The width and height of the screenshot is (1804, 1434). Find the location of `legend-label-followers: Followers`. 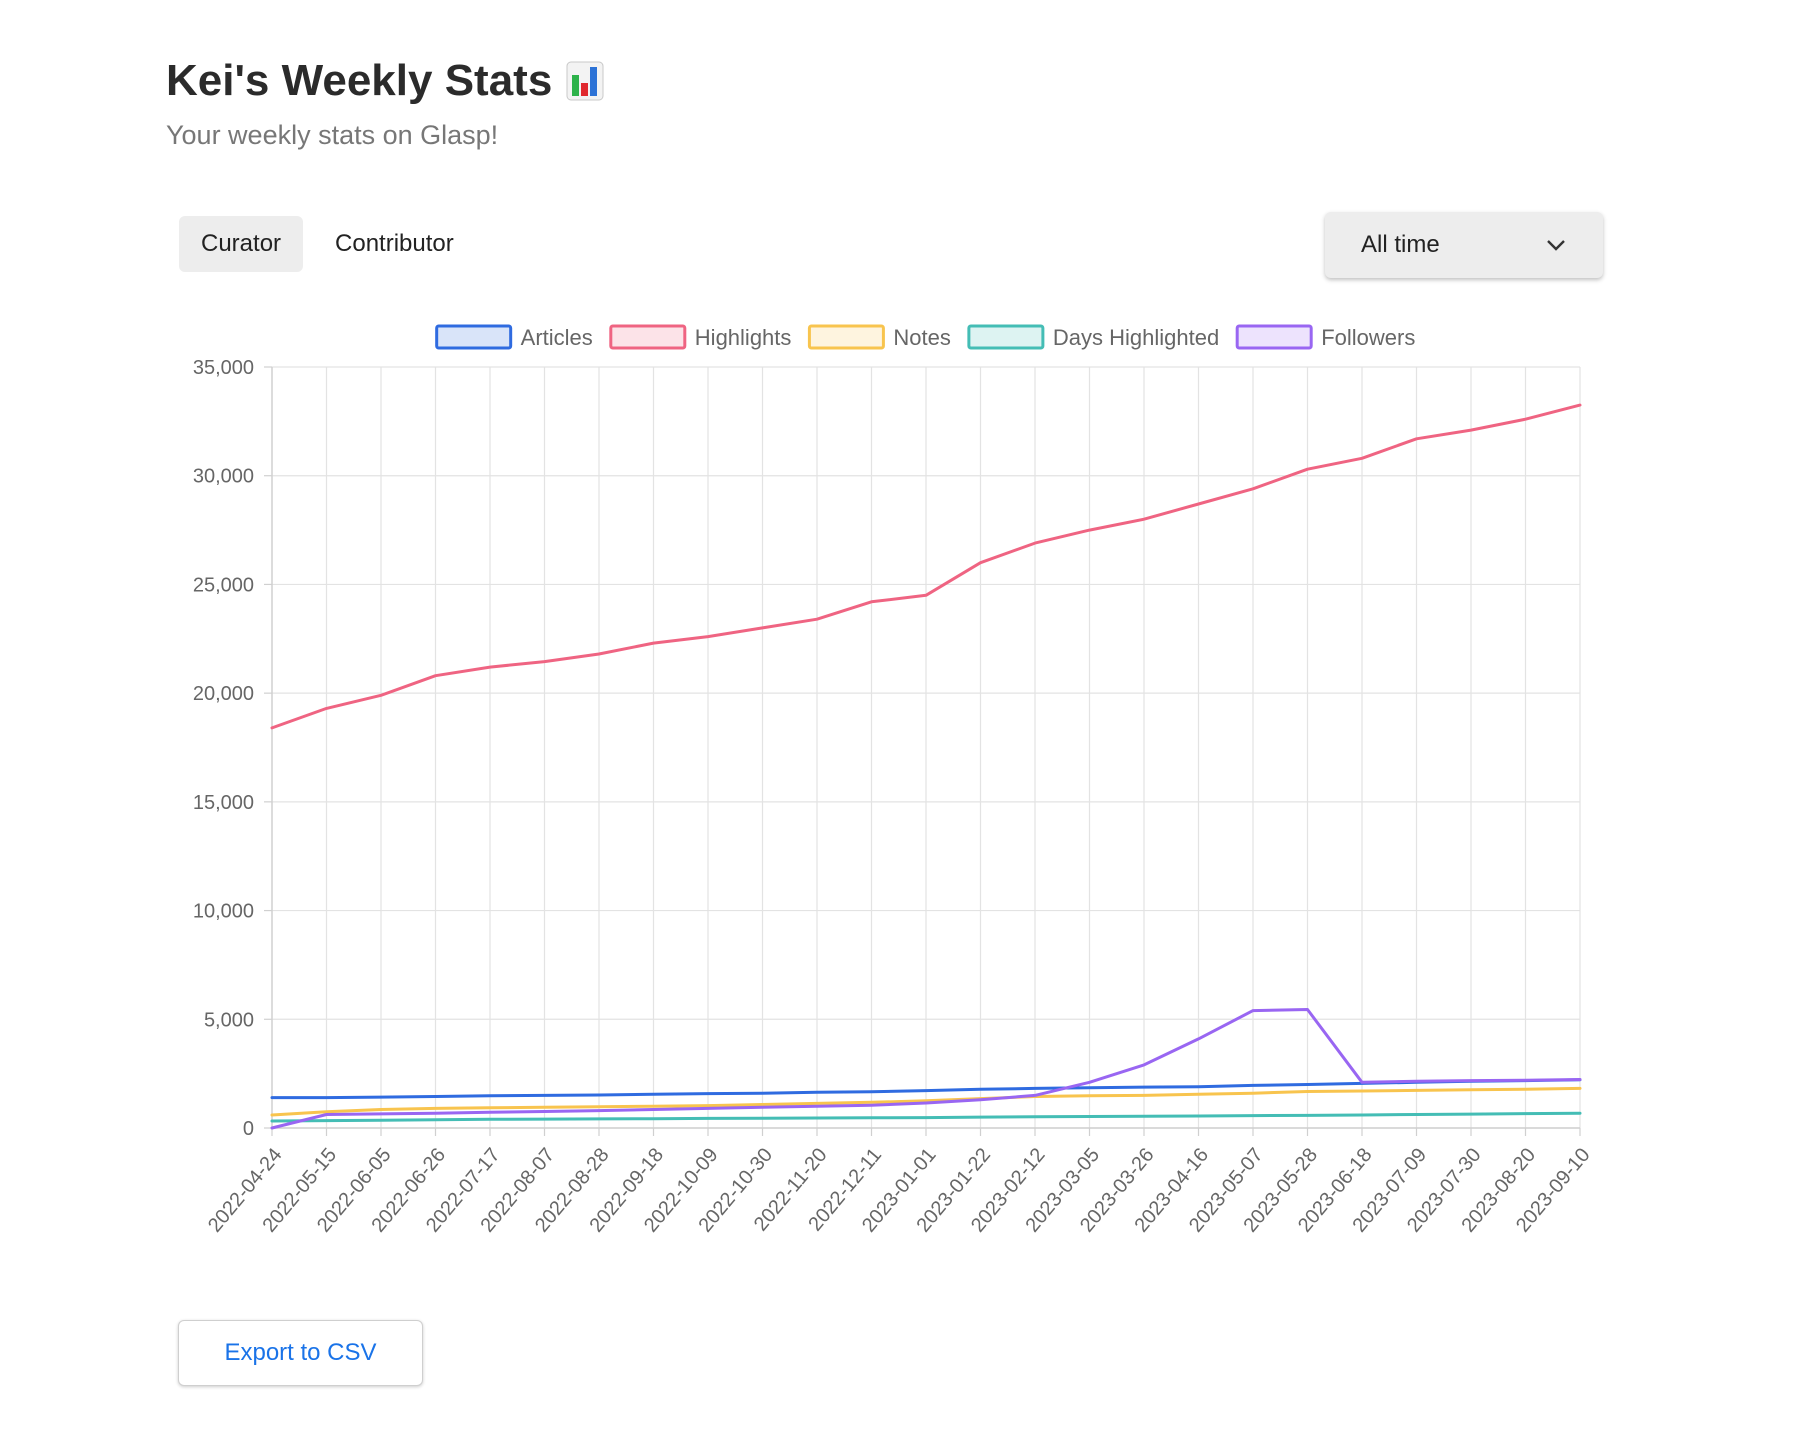

legend-label-followers: Followers is located at coordinates (1368, 337).